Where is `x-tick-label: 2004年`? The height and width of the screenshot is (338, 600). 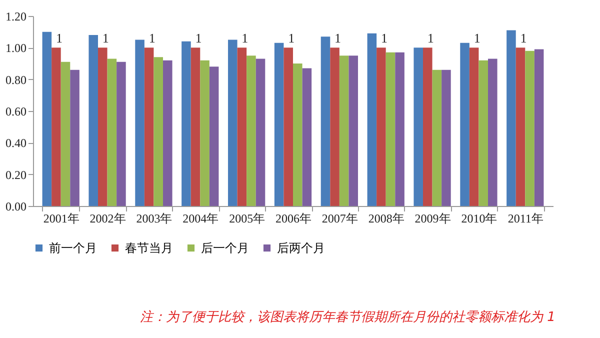 x-tick-label: 2004年 is located at coordinates (200, 219).